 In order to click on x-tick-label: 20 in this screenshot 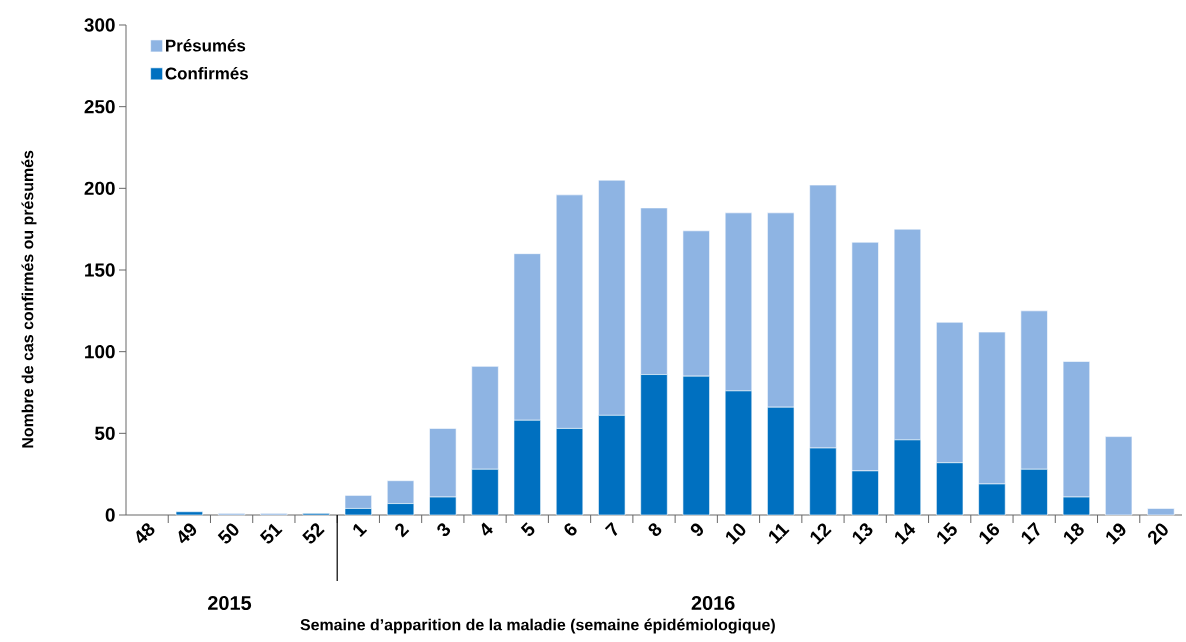, I will do `click(1158, 534)`.